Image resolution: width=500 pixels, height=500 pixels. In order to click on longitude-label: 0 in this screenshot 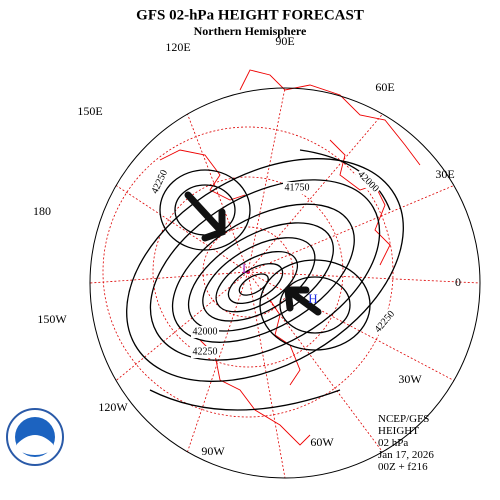, I will do `click(458, 282)`.